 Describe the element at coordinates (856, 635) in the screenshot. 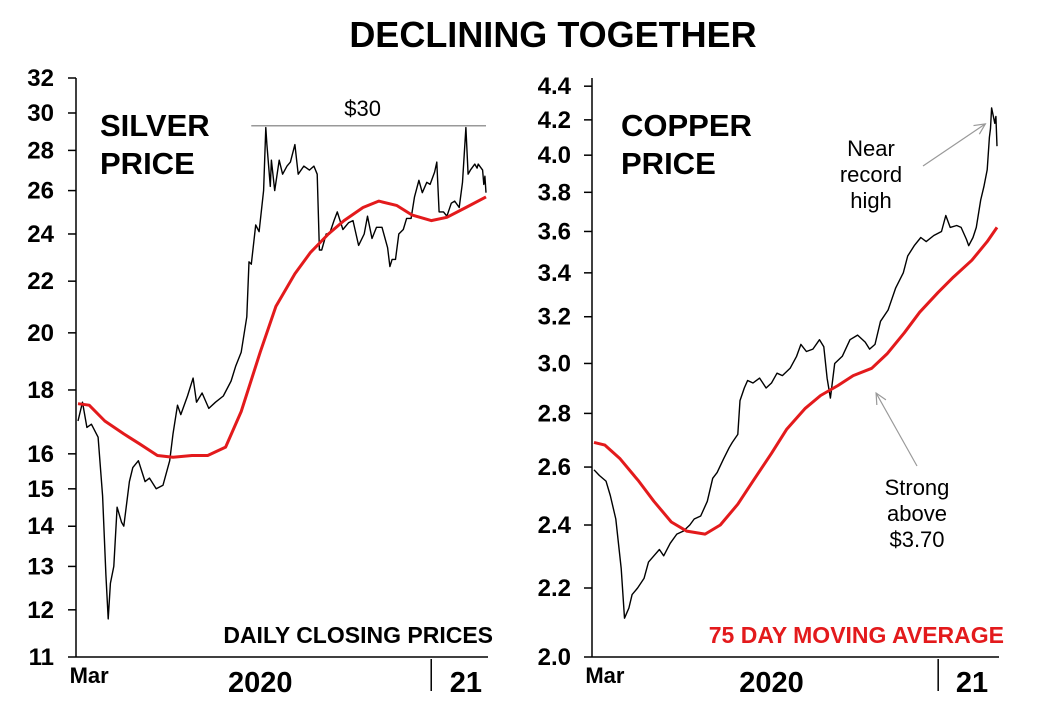

I see `copper-footer: 75 DAY MOVING AVERAGE` at that location.